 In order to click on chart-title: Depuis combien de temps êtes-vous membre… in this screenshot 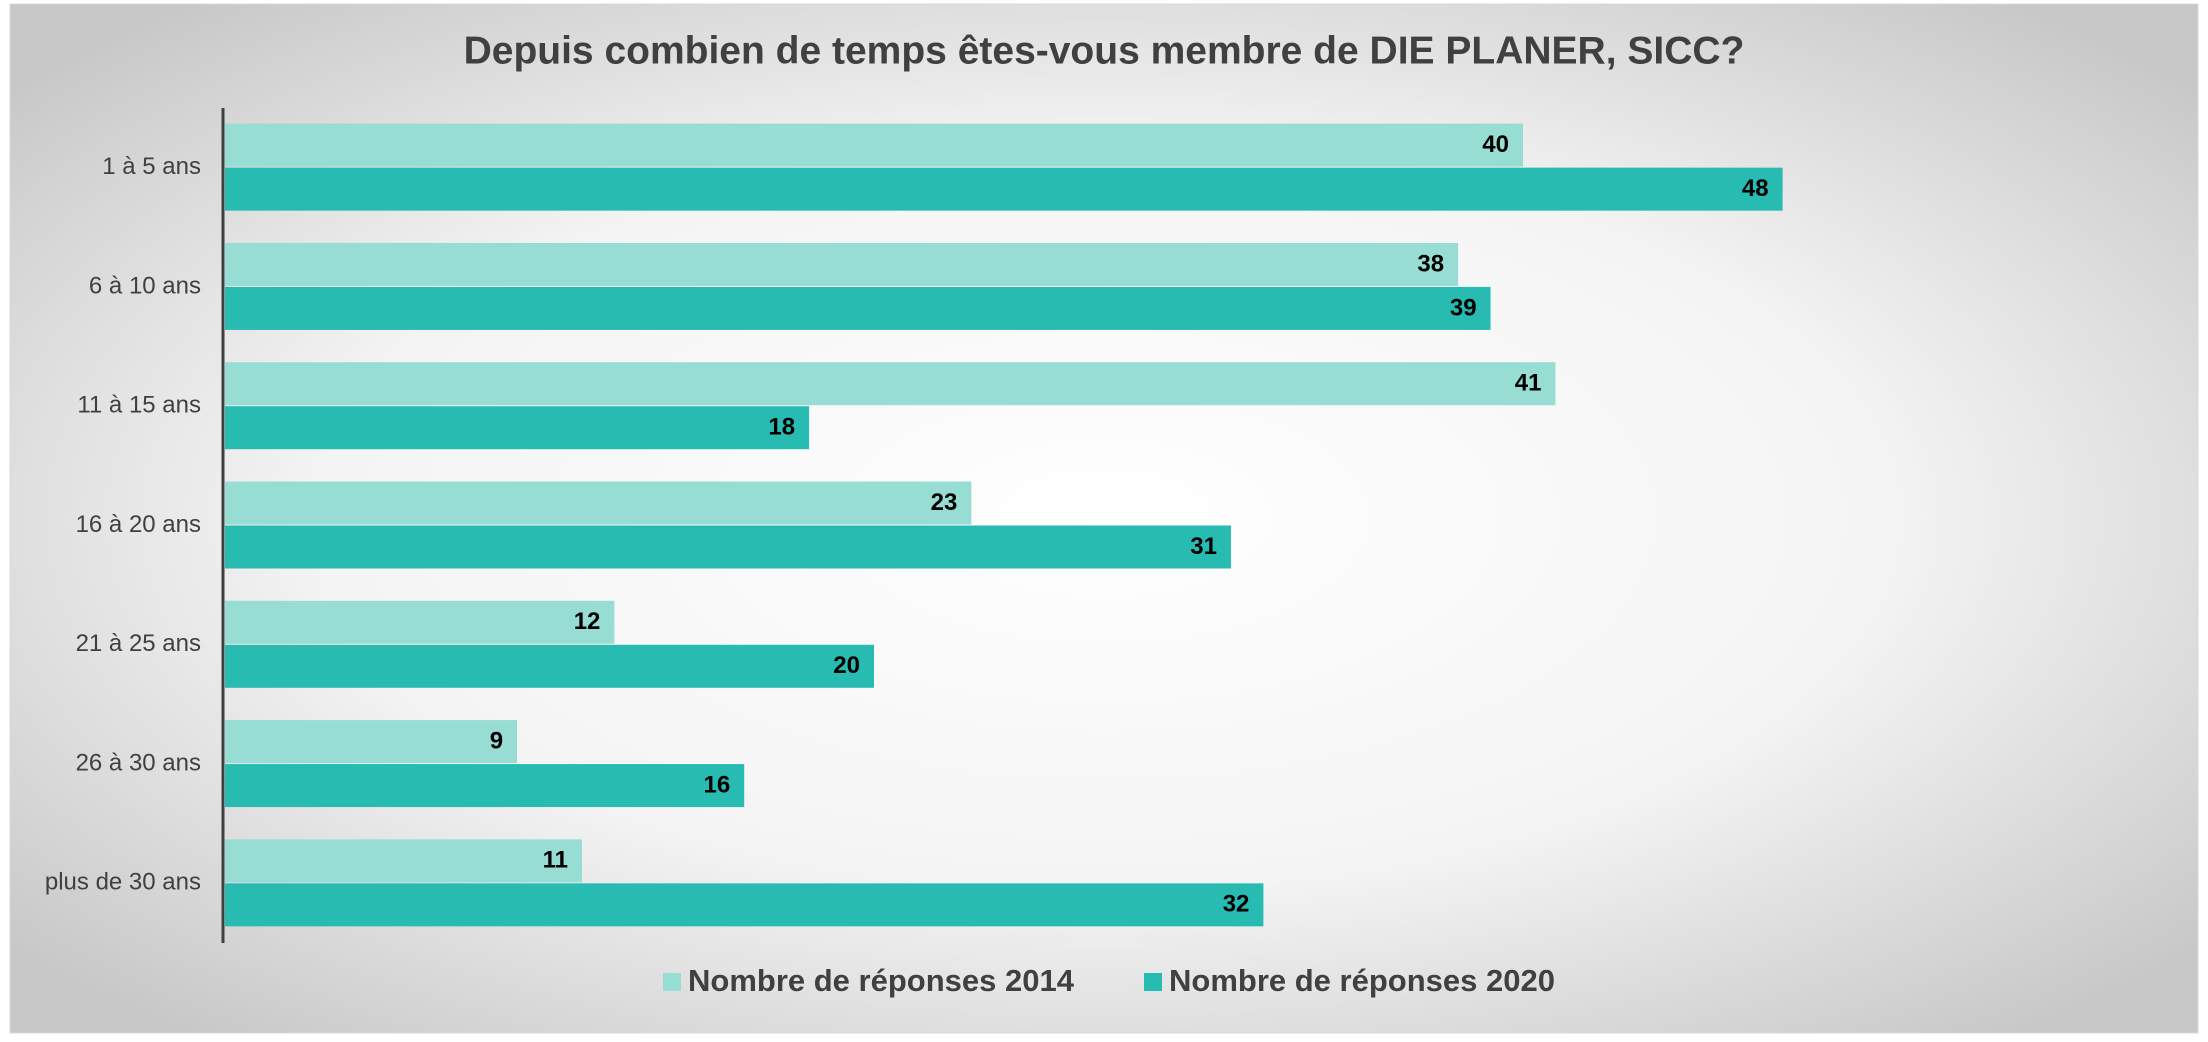, I will do `click(1104, 50)`.